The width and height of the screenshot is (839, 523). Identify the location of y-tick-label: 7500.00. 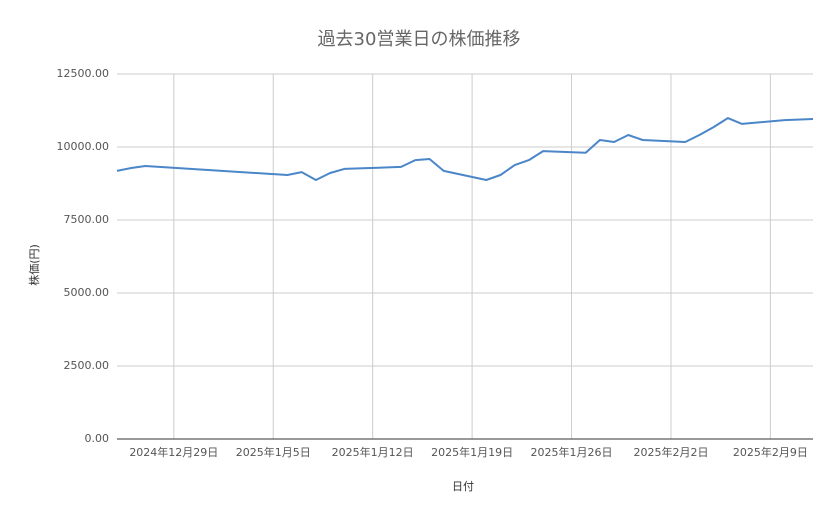
(87, 219).